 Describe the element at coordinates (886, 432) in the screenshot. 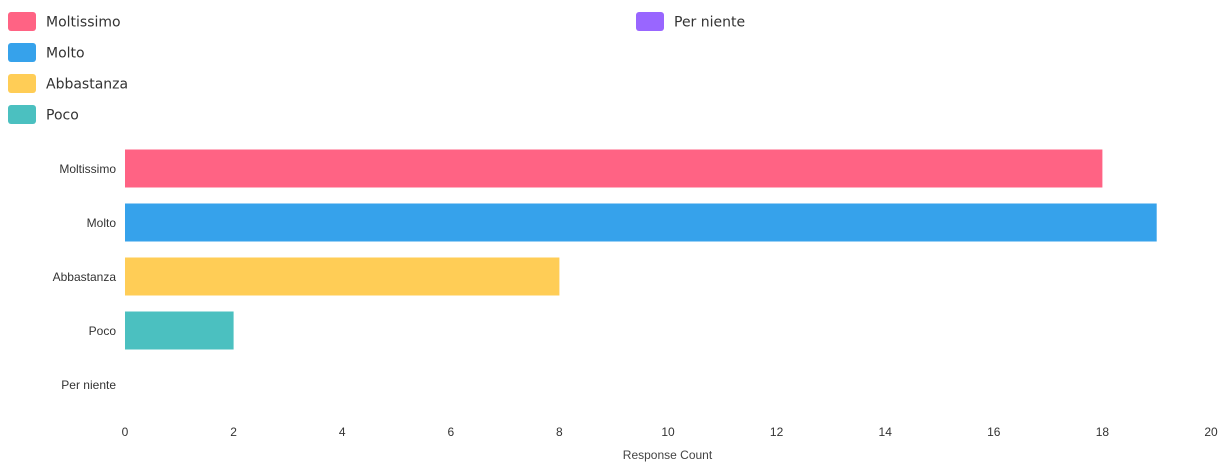

I see `x-tick-label-14: 14` at that location.